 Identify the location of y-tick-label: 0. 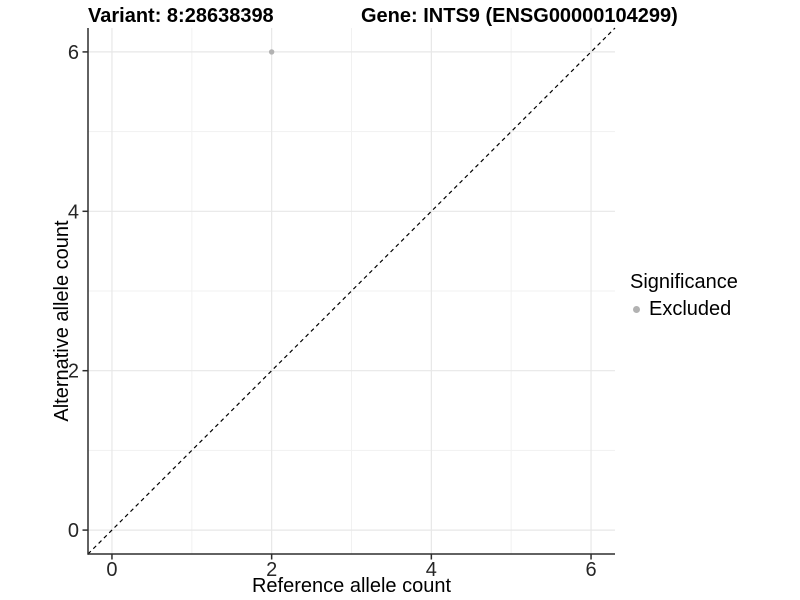
(73, 531).